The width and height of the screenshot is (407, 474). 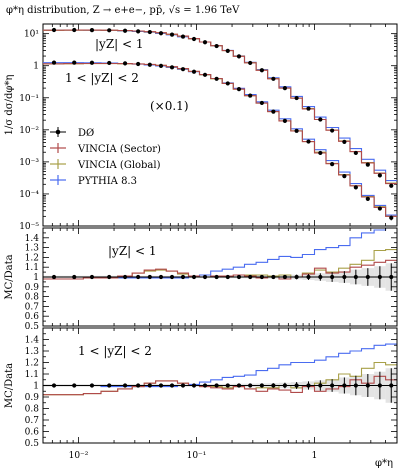 I want to click on y-tick-label: 0.7, so click(x=32, y=421).